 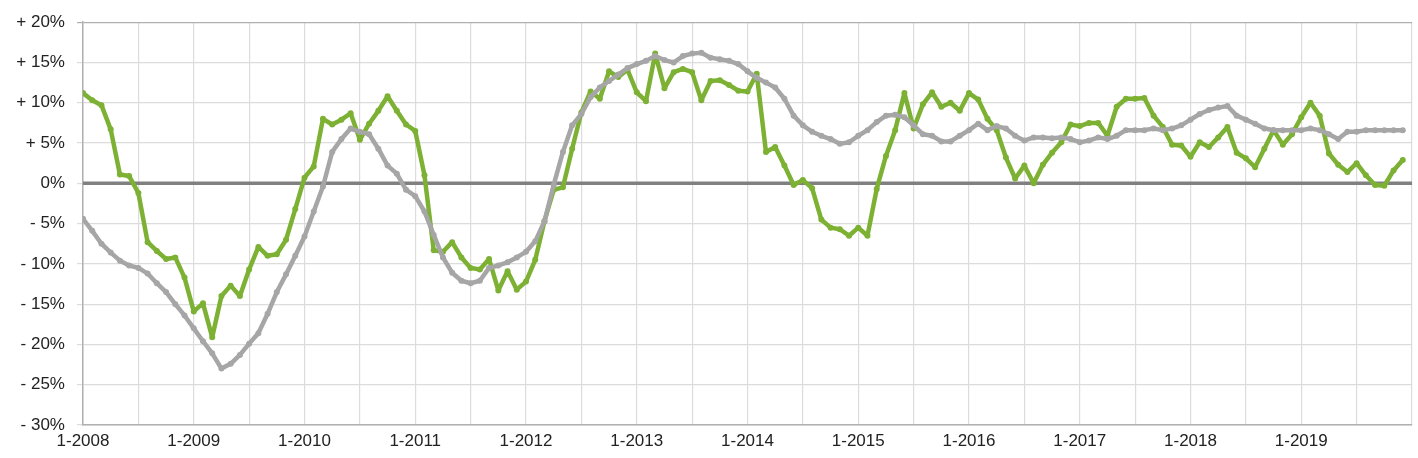 What do you see at coordinates (42, 263) in the screenshot?
I see `y-tick-label: - 10%` at bounding box center [42, 263].